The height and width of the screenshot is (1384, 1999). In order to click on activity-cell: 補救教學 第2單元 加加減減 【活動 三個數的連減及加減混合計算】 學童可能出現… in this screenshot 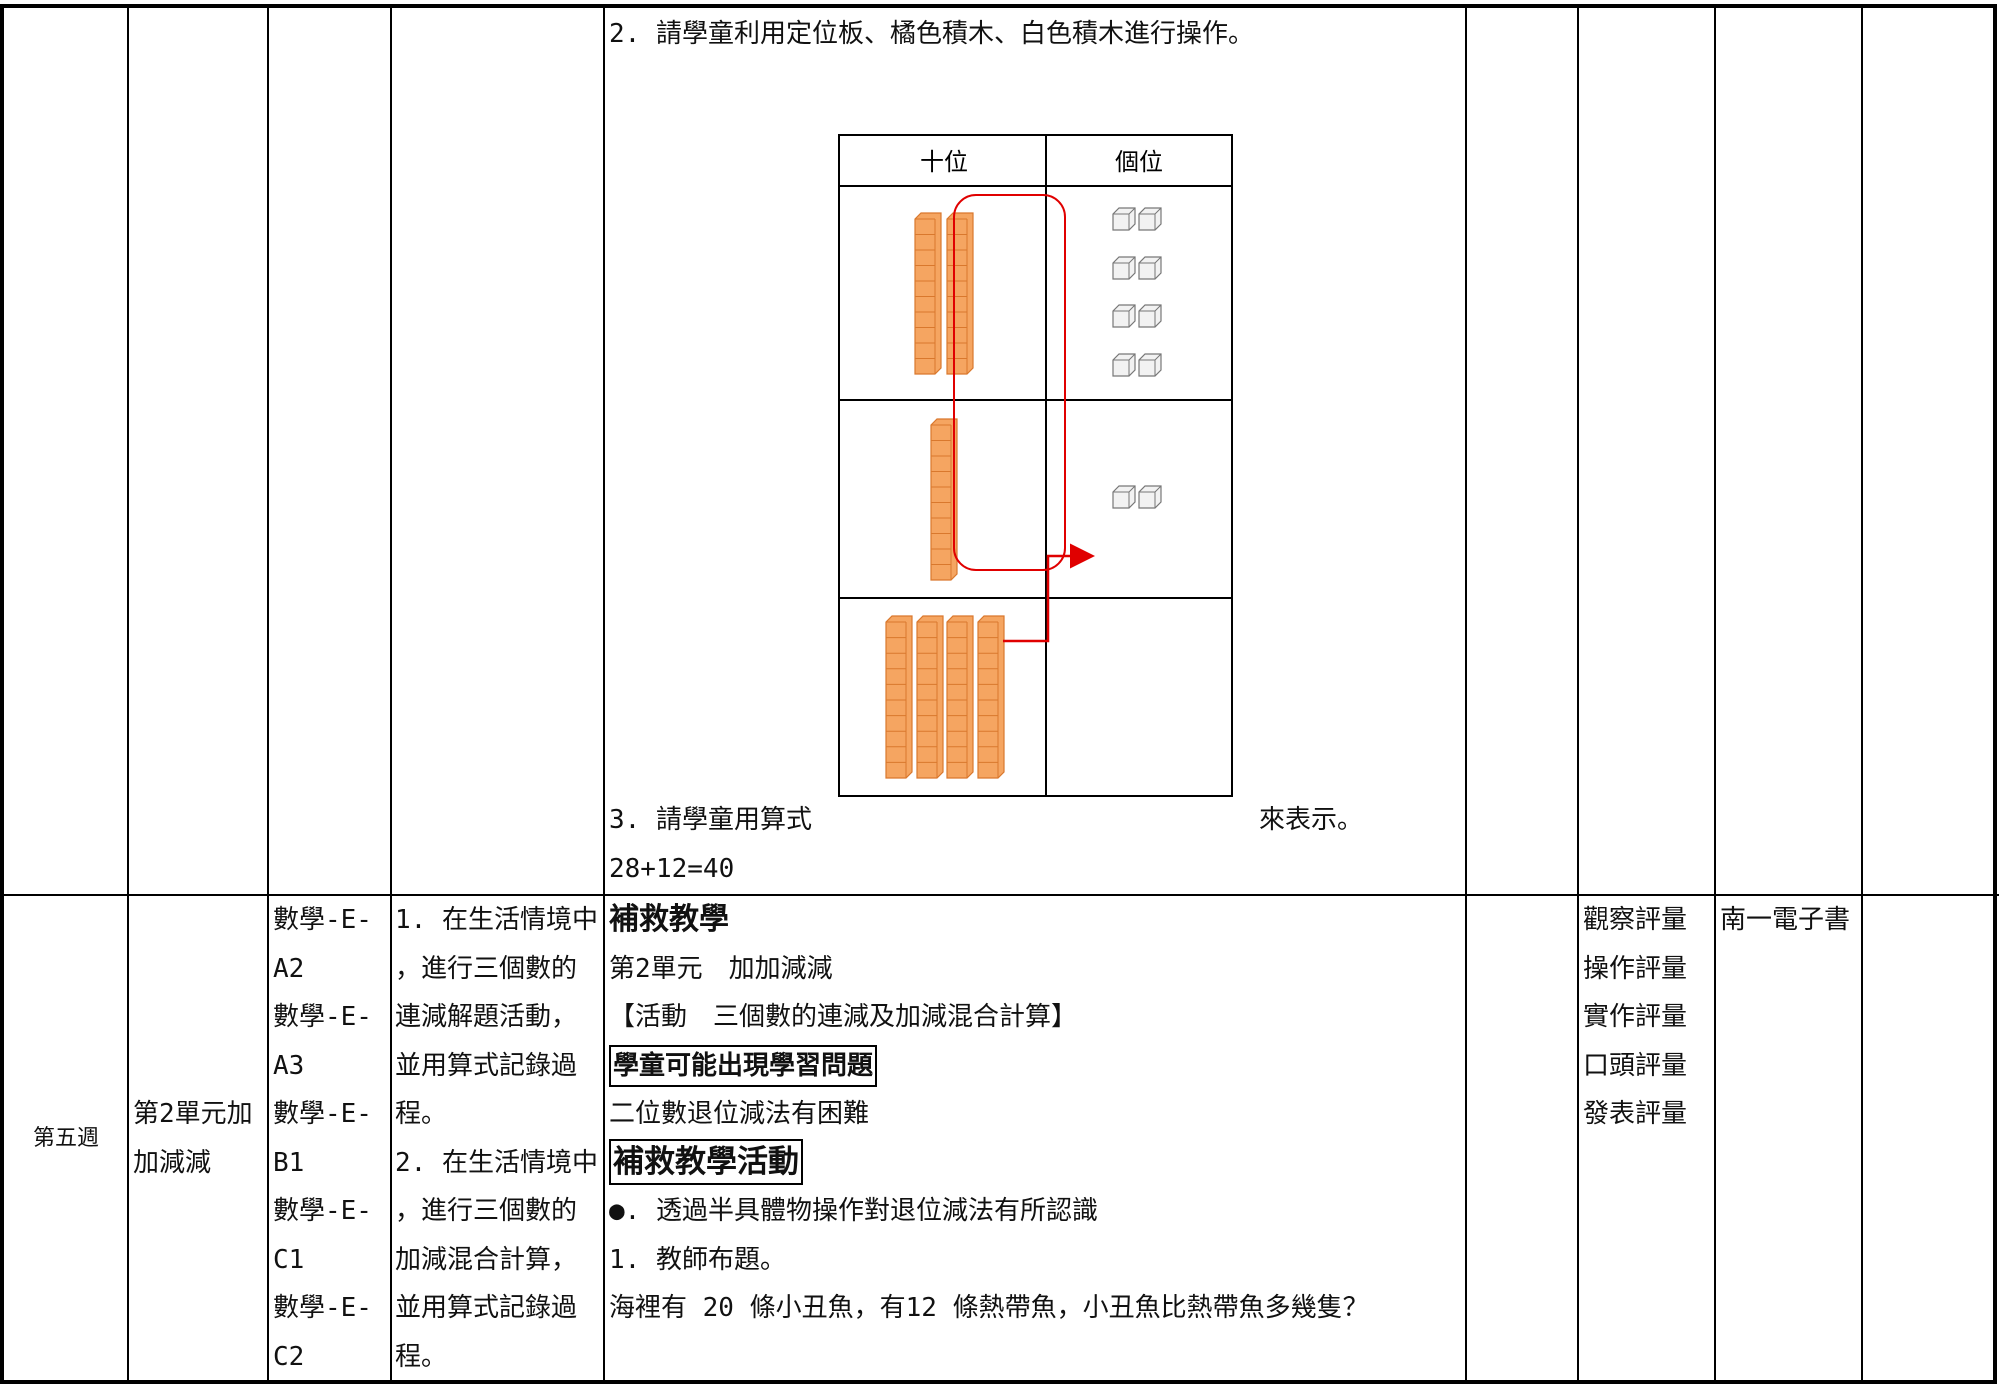, I will do `click(989, 1114)`.